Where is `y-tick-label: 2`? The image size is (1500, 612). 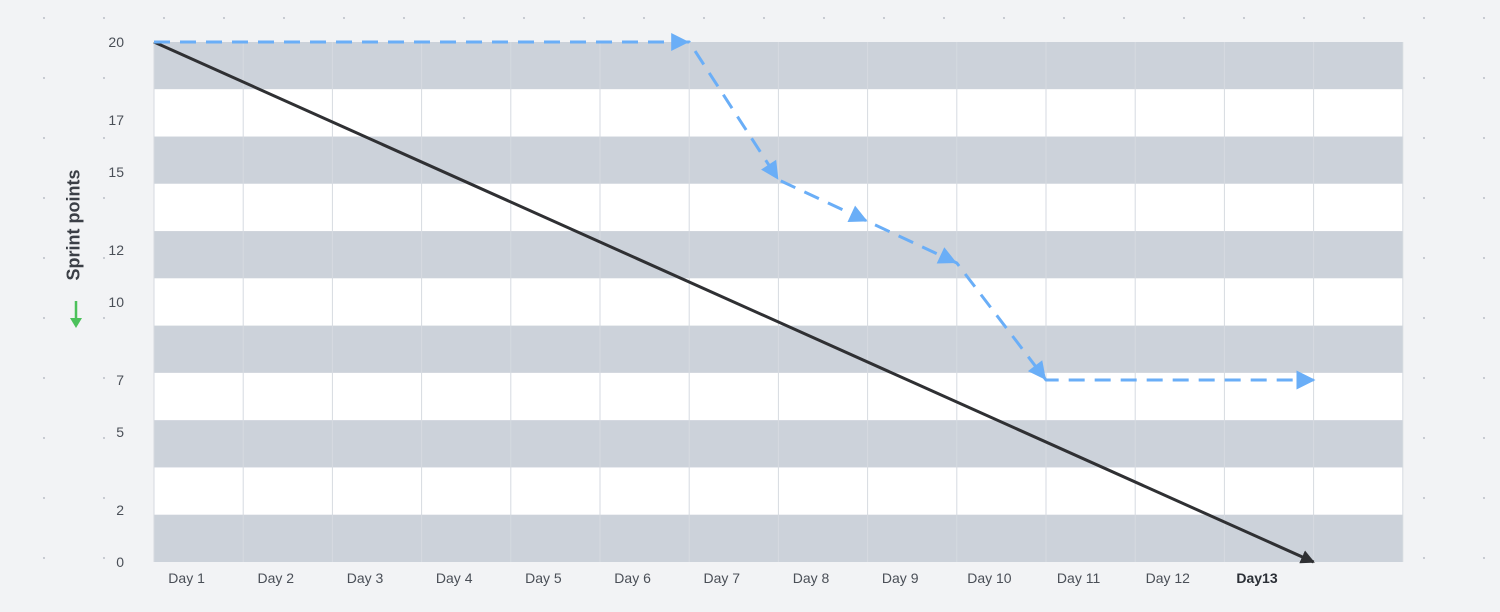
y-tick-label: 2 is located at coordinates (120, 510).